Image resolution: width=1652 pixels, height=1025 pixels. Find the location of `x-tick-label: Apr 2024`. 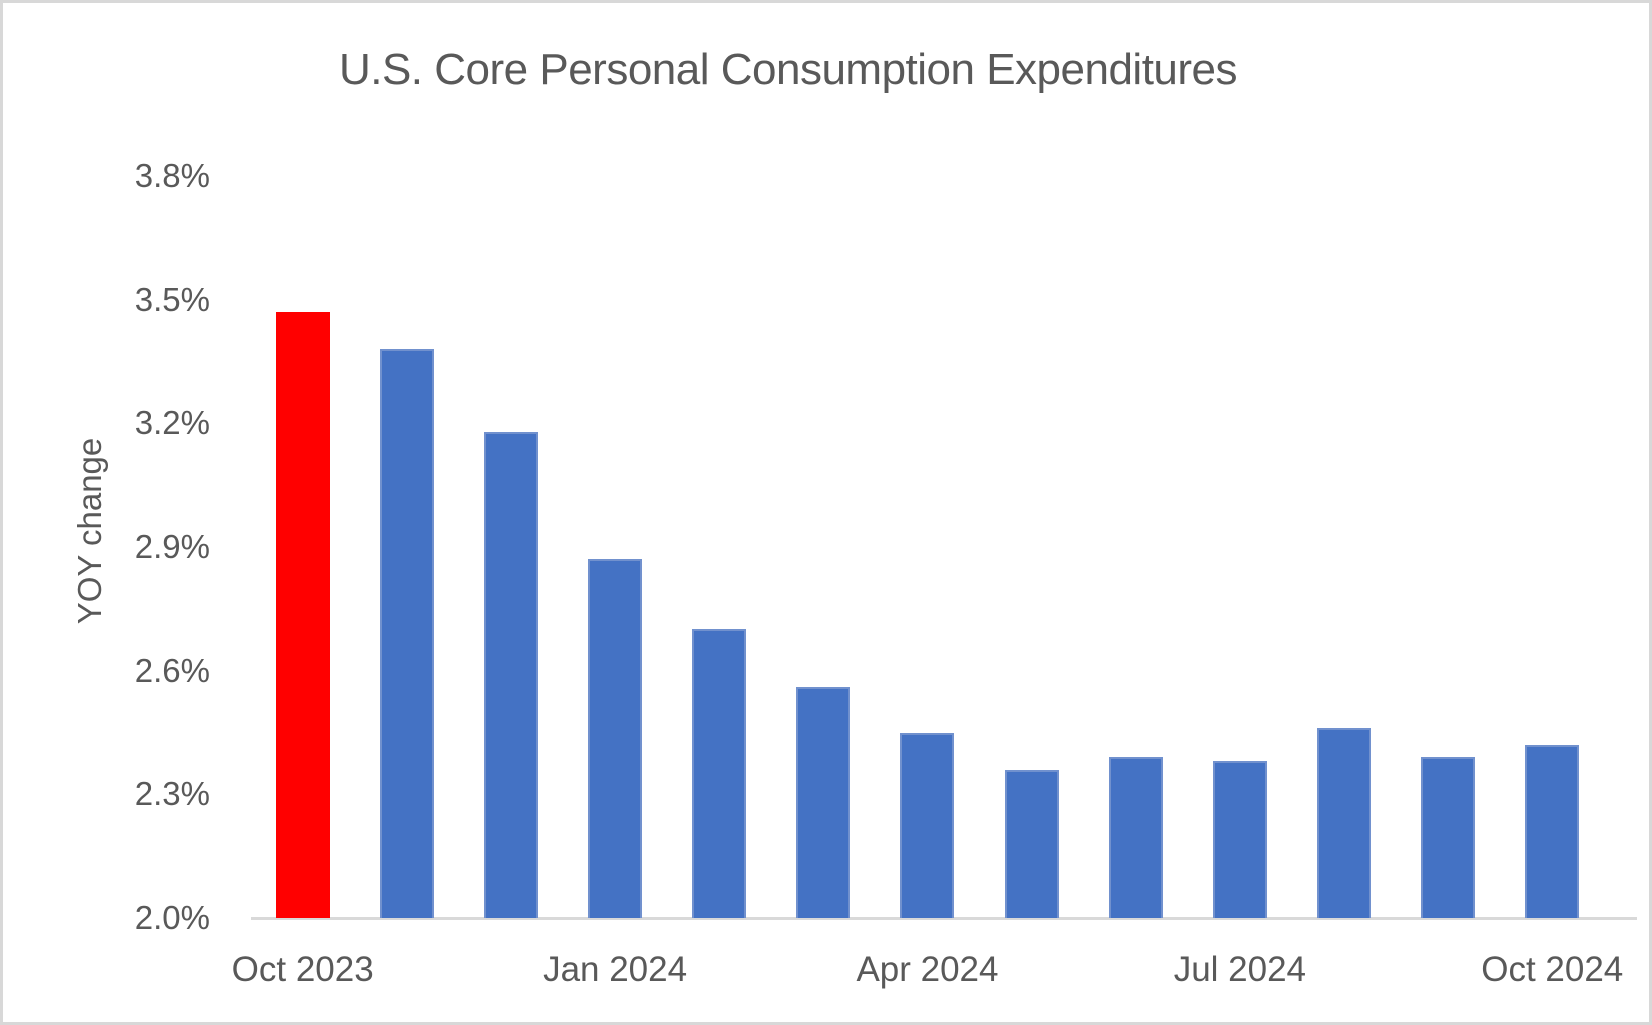

x-tick-label: Apr 2024 is located at coordinates (927, 969).